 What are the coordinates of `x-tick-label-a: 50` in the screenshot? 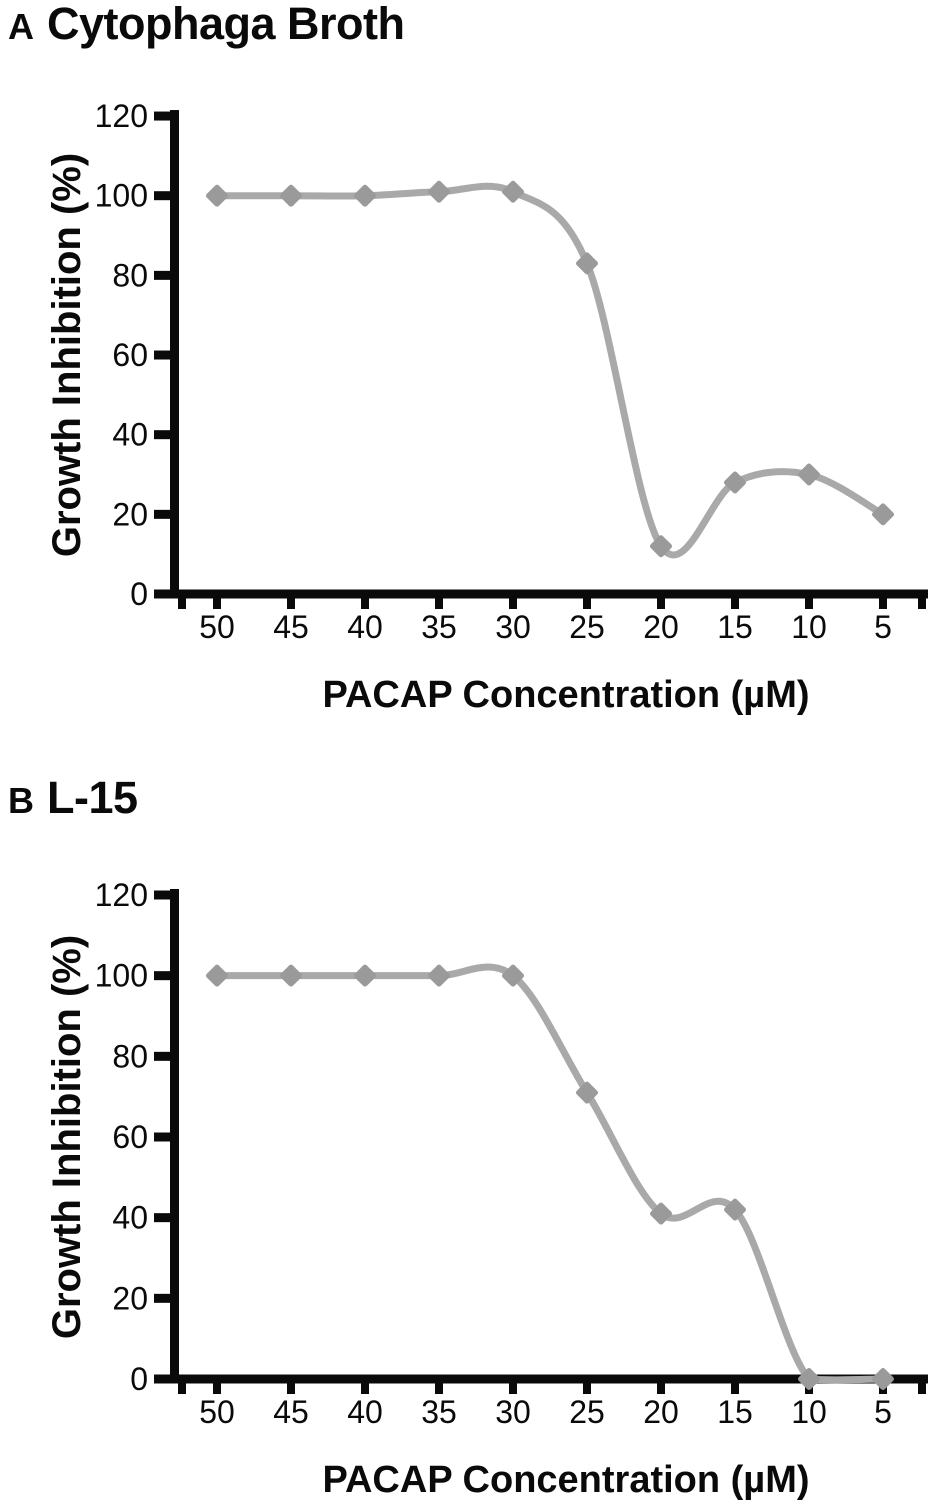 It's located at (217, 627).